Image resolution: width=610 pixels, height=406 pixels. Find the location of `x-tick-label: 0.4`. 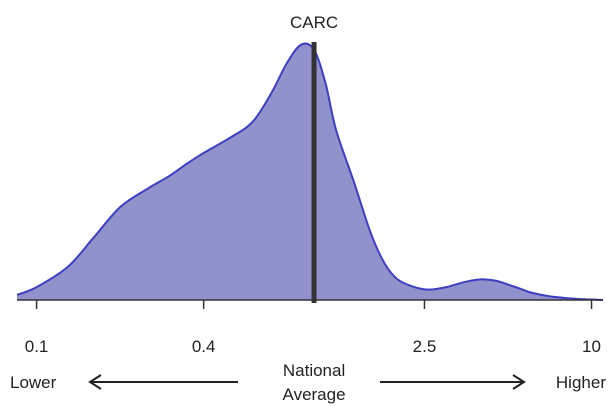

x-tick-label: 0.4 is located at coordinates (204, 346).